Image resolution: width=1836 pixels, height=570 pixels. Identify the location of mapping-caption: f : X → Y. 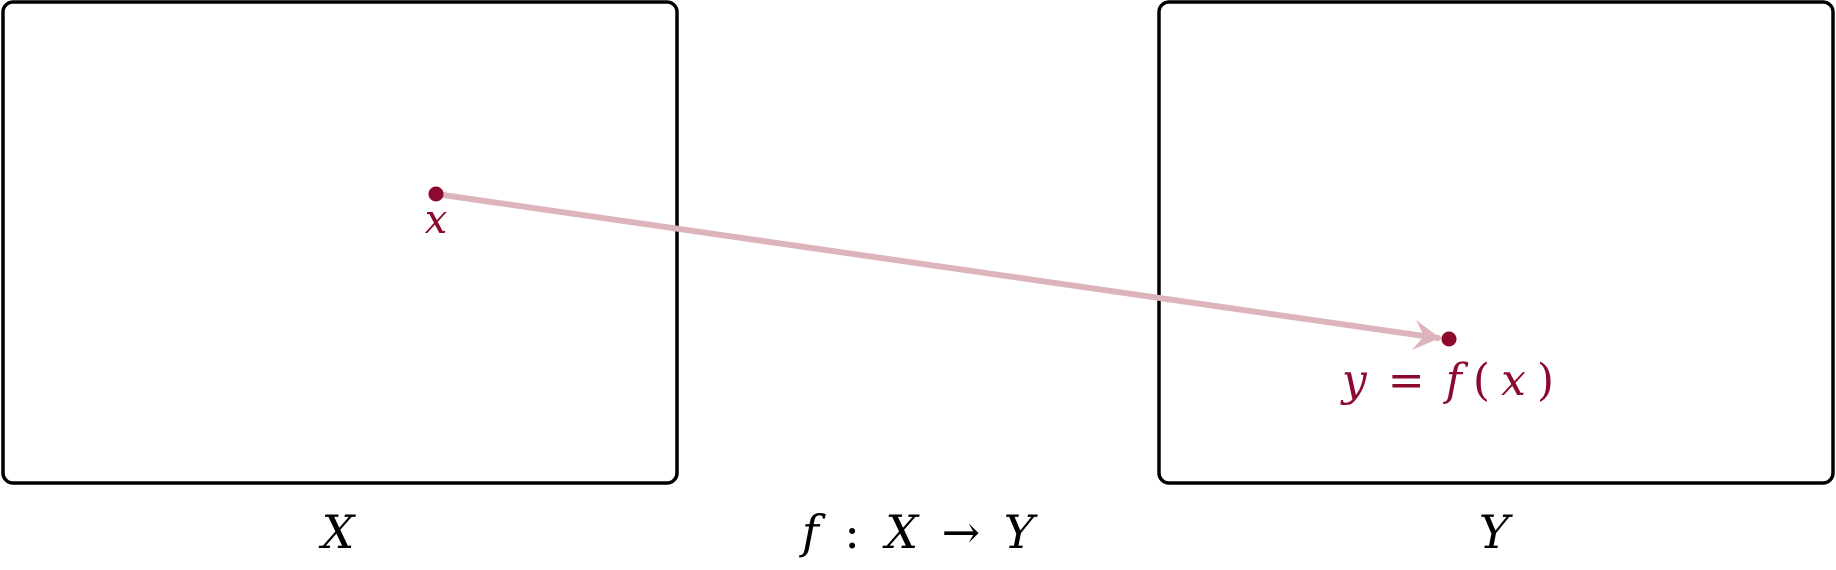
(919, 532).